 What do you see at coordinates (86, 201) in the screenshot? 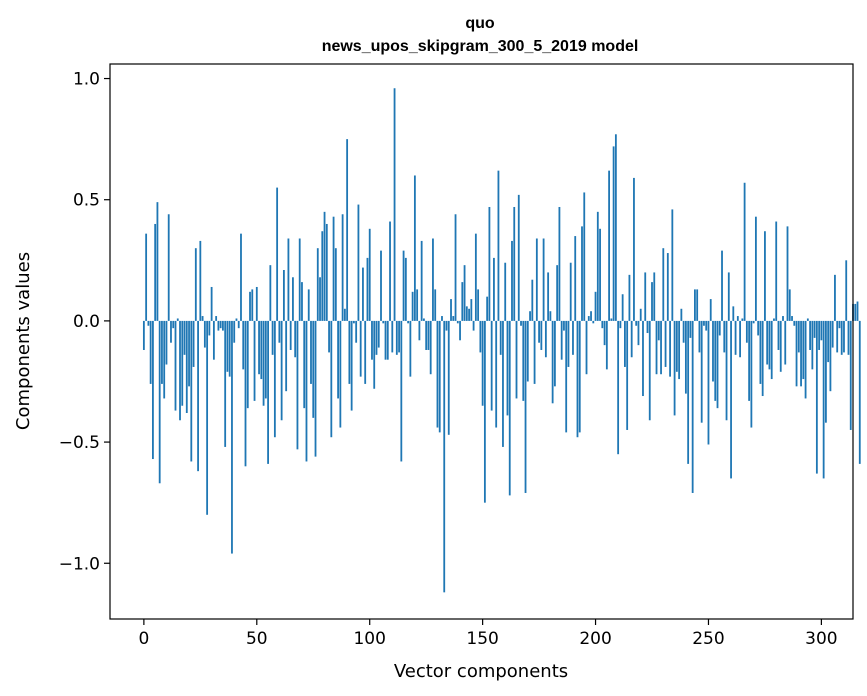
I see `y-tick-label: 0.5` at bounding box center [86, 201].